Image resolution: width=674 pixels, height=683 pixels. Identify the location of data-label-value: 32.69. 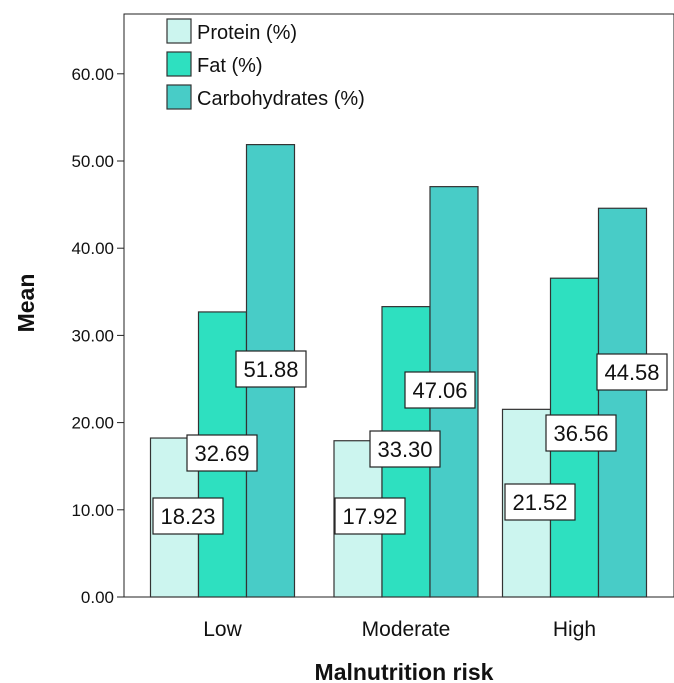
(221, 453).